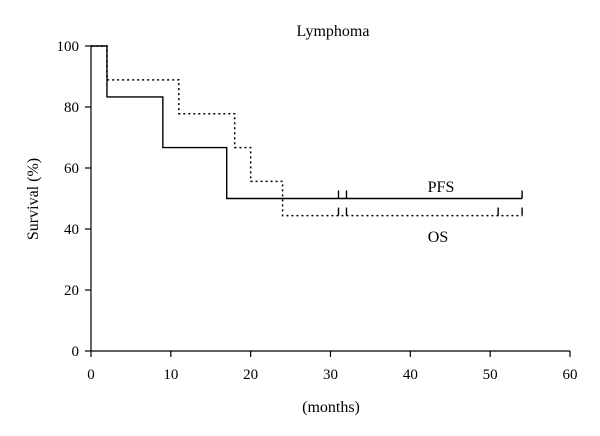  I want to click on x-tick-label: 30, so click(330, 375).